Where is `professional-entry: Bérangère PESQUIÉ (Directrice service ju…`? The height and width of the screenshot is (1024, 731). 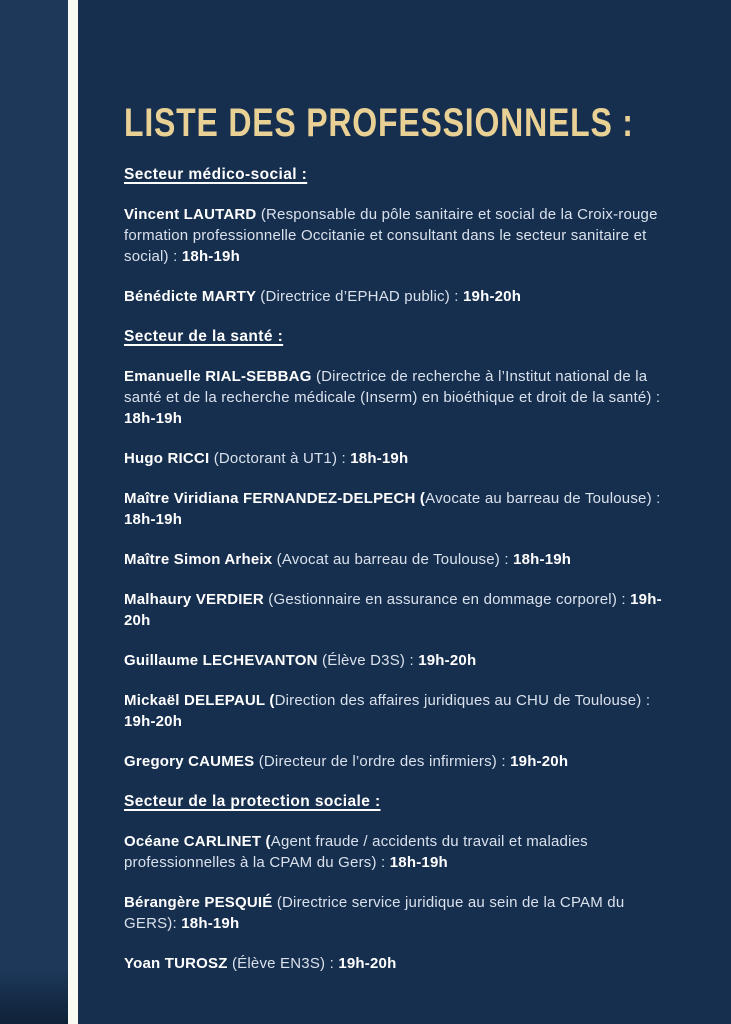 professional-entry: Bérangère PESQUIÉ (Directrice service ju… is located at coordinates (398, 913).